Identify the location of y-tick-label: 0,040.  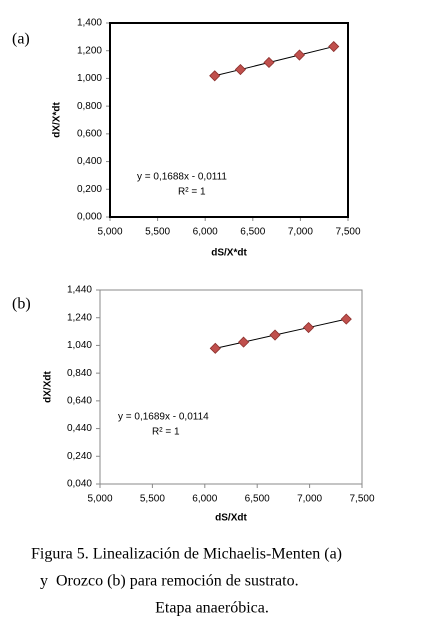
(79, 484).